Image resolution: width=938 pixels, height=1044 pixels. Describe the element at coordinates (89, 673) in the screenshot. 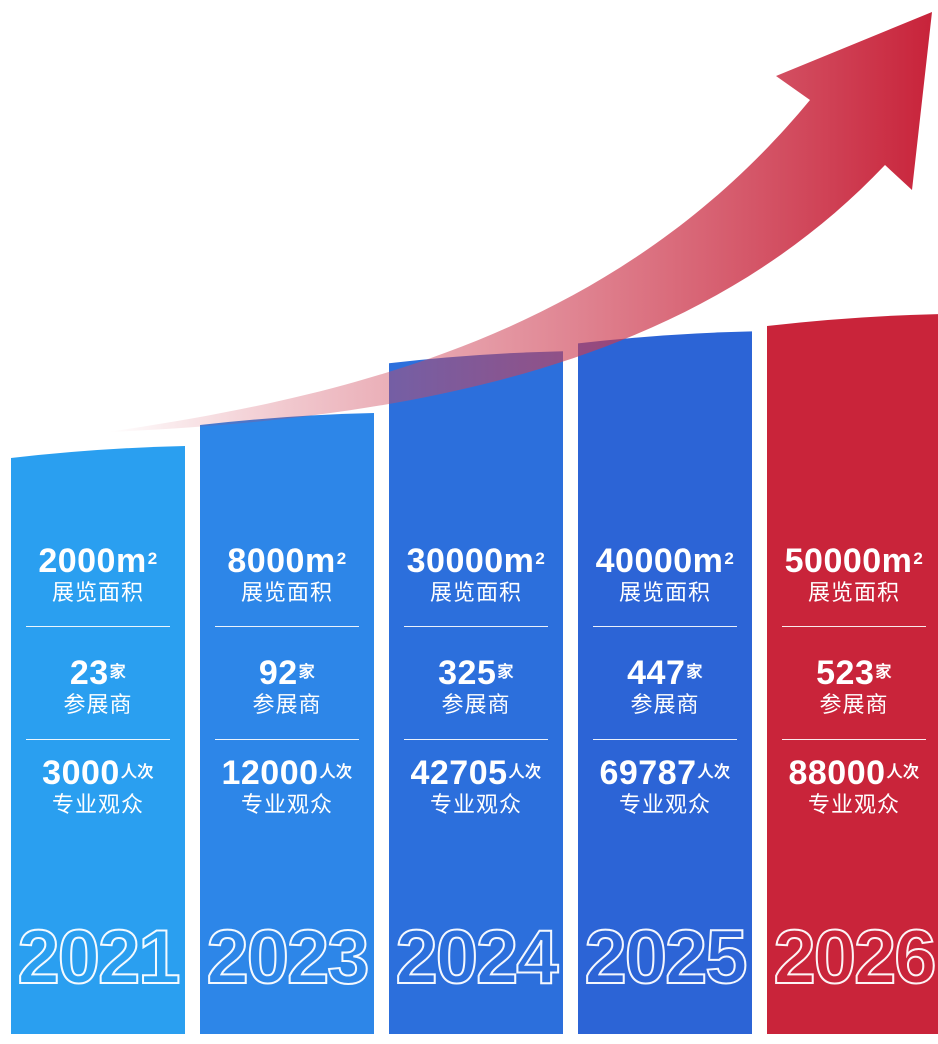

I see `exhibitor-number: 23` at that location.